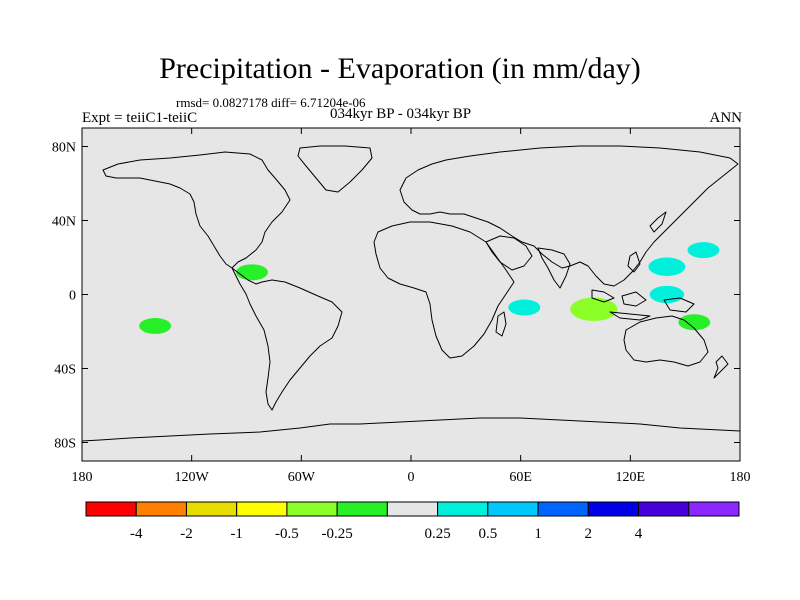 Image resolution: width=800 pixels, height=600 pixels. Describe the element at coordinates (155, 325) in the screenshot. I see `anomaly-central-pacific` at that location.